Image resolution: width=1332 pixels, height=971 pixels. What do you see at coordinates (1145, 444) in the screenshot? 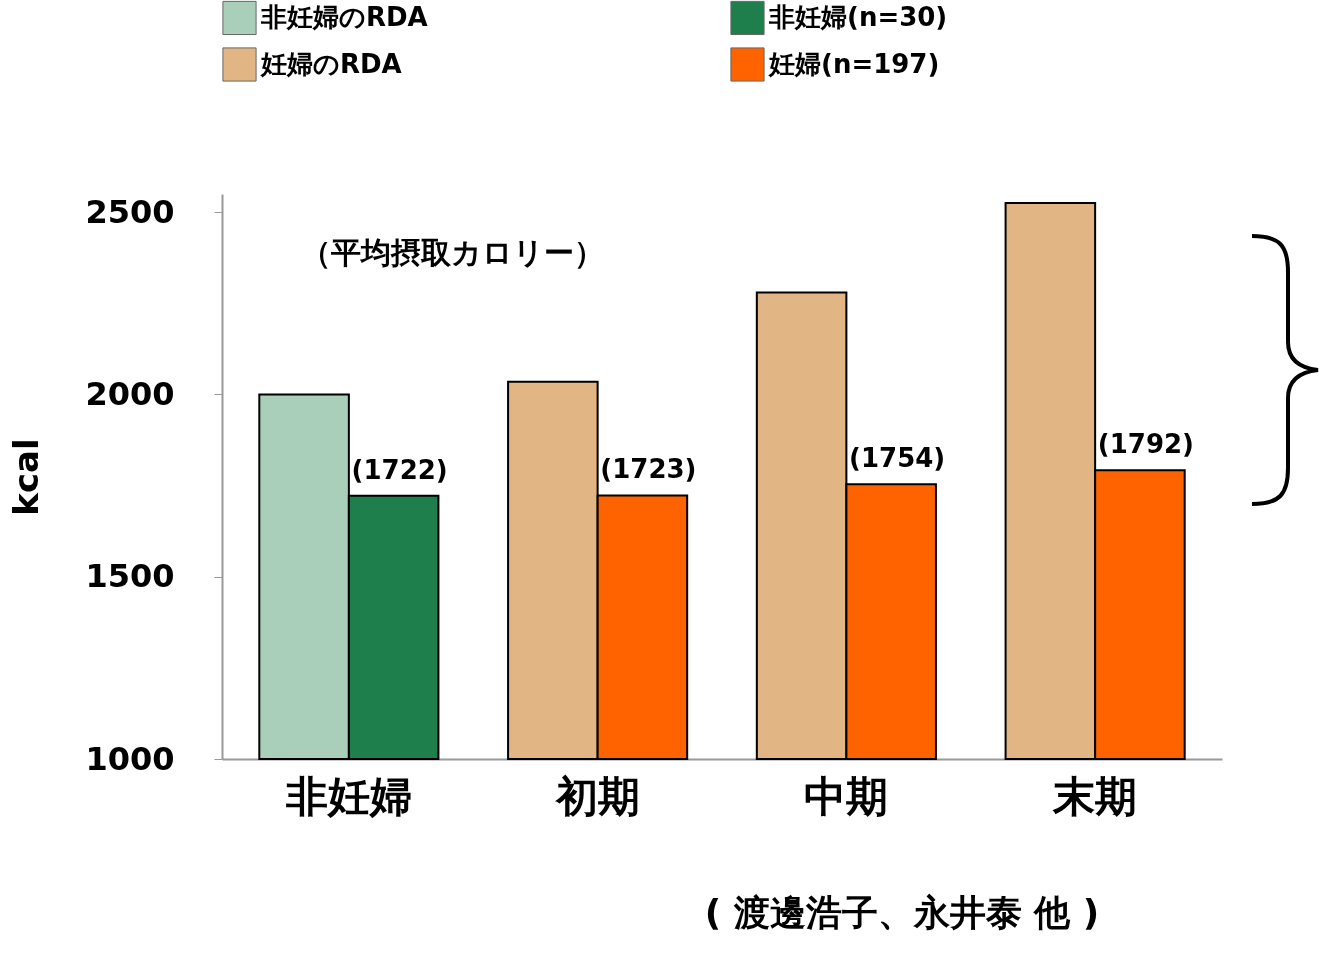
I see `data-label: (1792)` at bounding box center [1145, 444].